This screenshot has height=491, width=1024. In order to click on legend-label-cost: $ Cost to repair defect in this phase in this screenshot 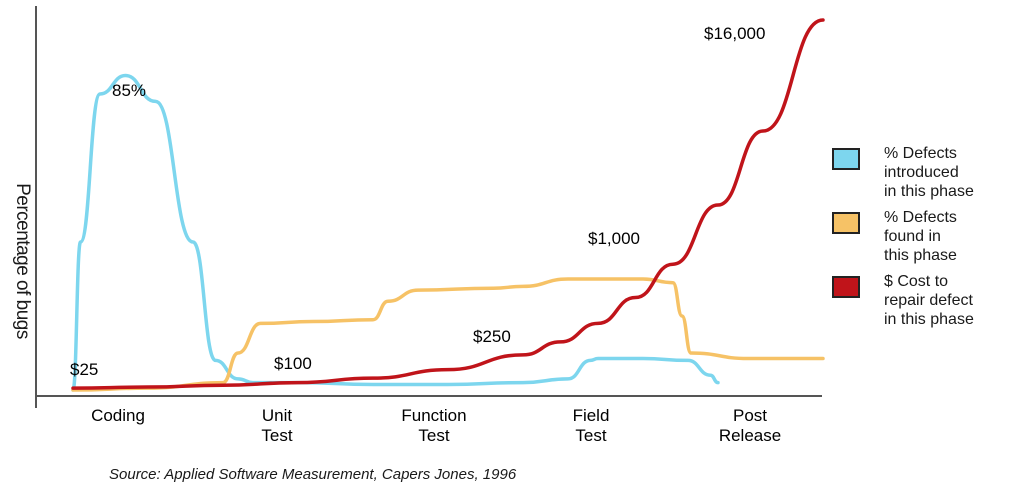, I will do `click(929, 300)`.